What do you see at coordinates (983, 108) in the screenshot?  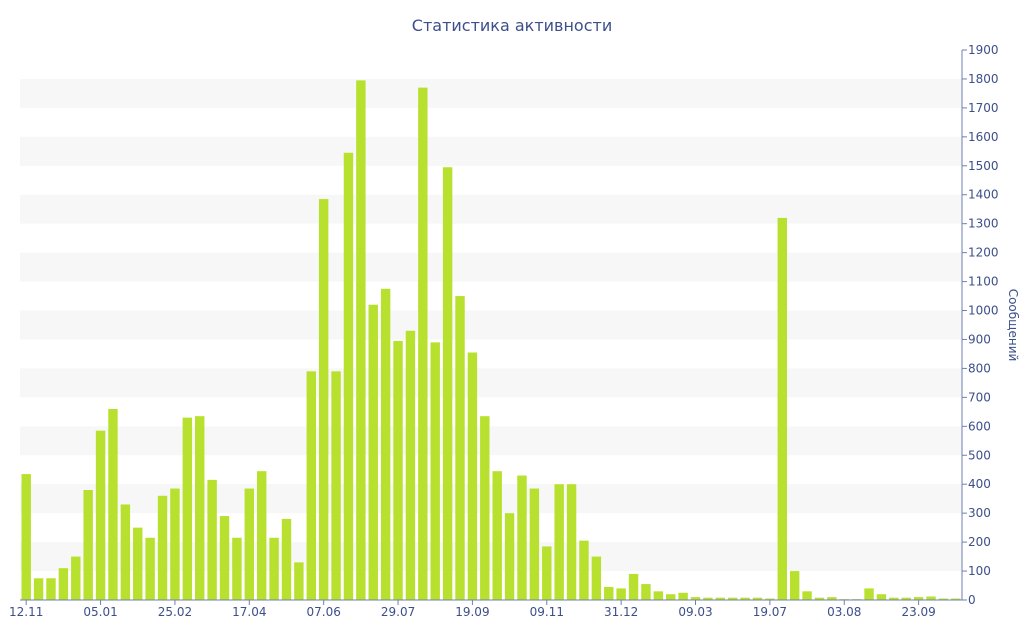 I see `y-tick-label: 1700` at bounding box center [983, 108].